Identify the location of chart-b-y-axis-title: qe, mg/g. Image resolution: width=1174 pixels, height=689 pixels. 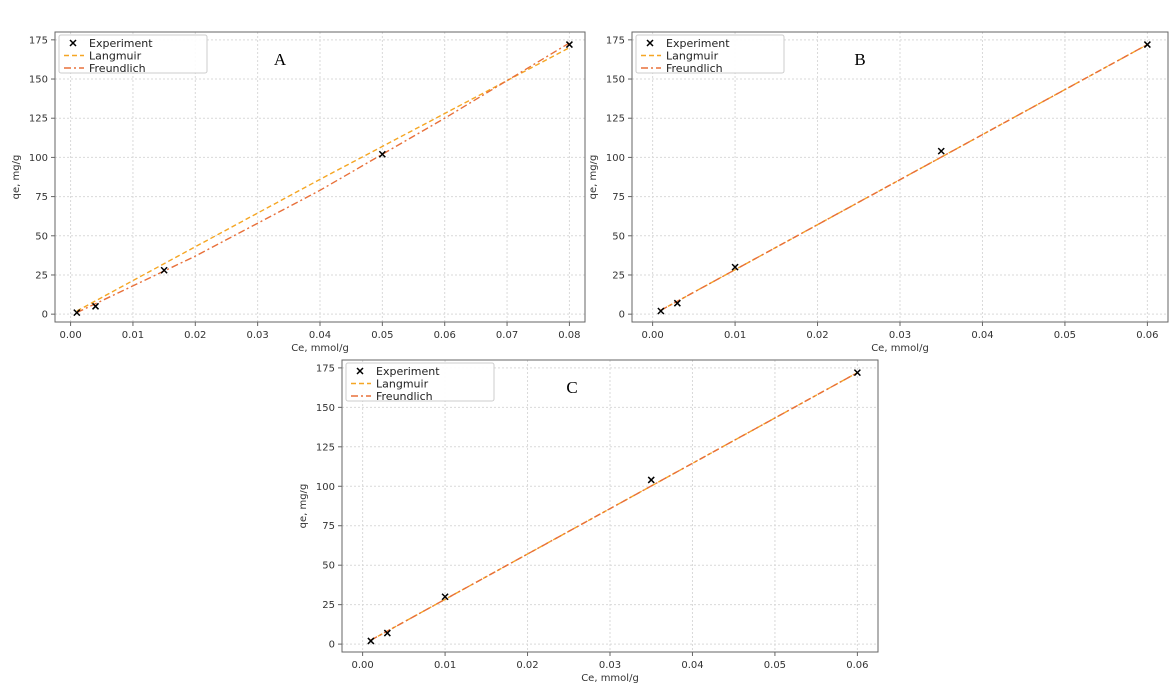
(594, 177).